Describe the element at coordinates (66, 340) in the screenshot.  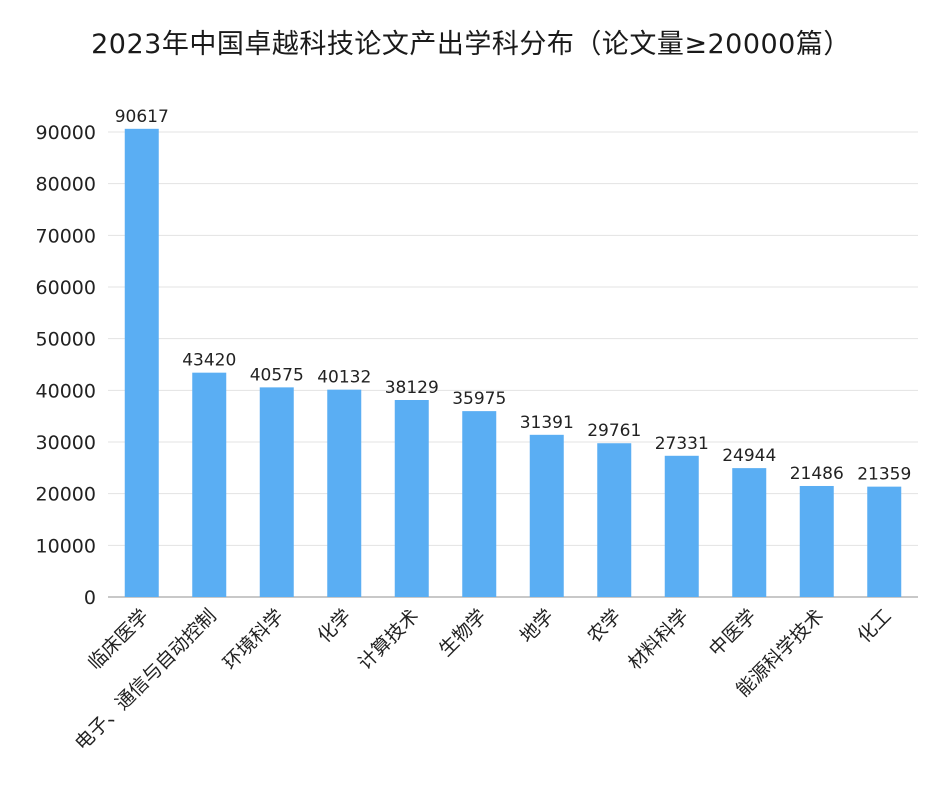
I see `y-tick-label: 50000` at that location.